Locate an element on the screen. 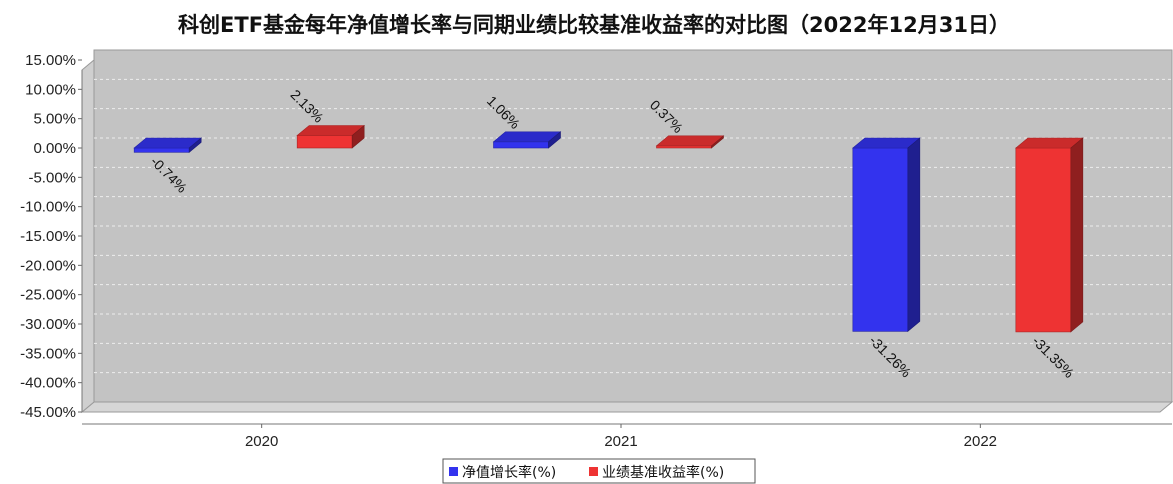  y-tick-label: 0.00% is located at coordinates (54, 148).